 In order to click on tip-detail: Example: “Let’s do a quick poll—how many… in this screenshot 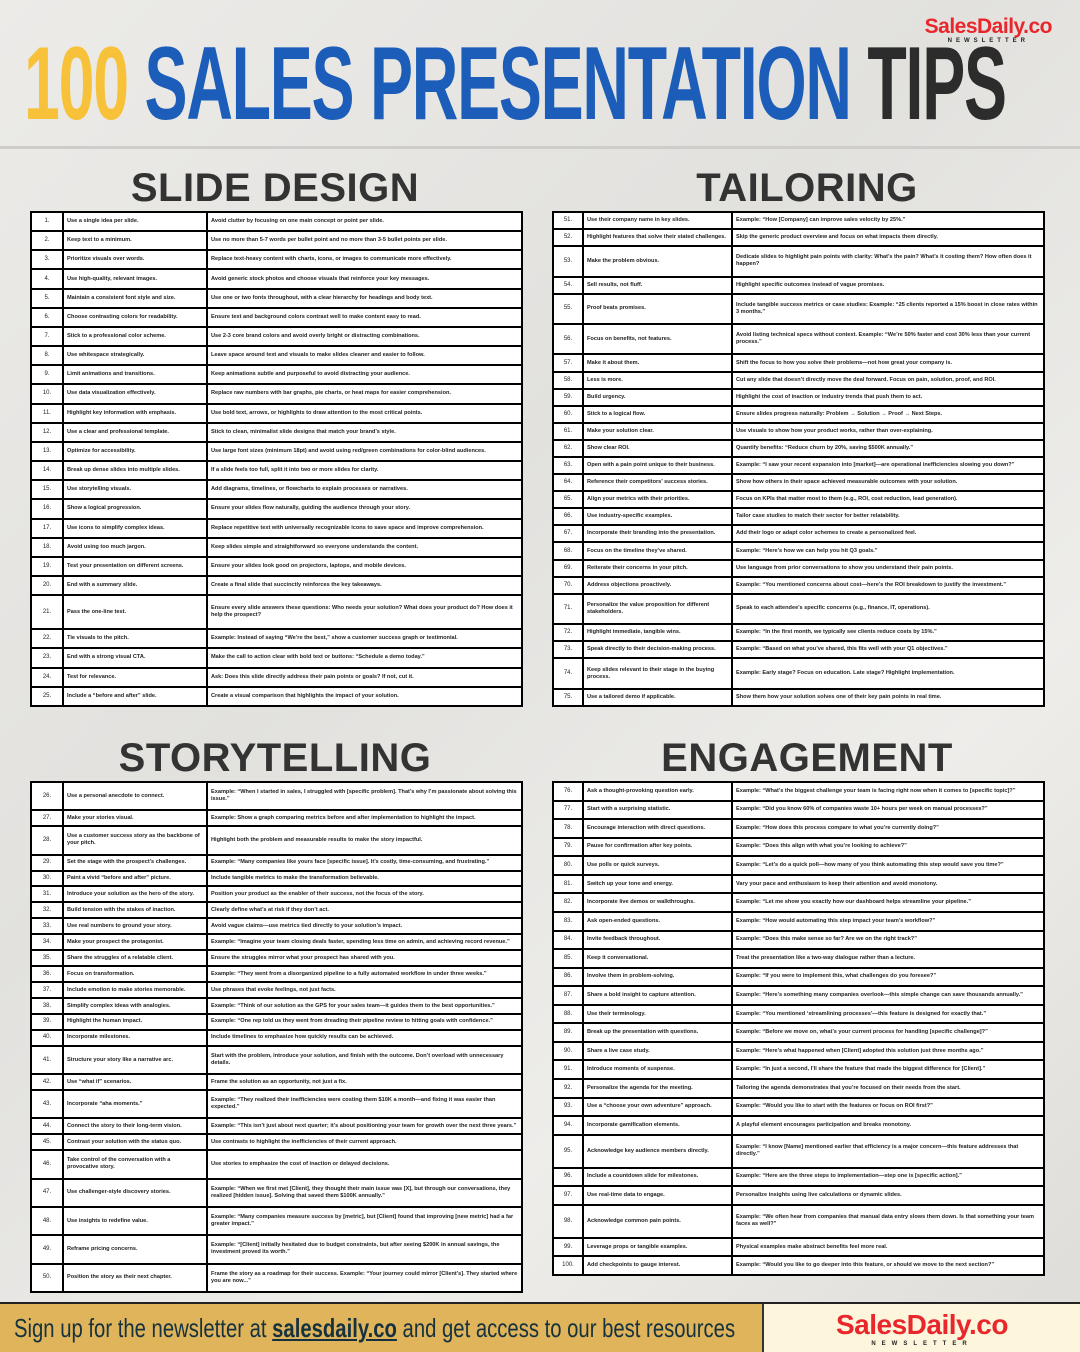, I will do `click(888, 865)`.